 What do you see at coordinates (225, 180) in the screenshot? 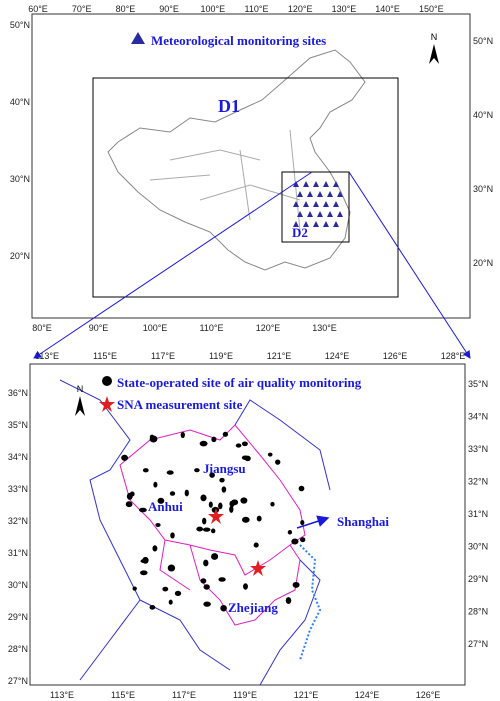
I see `province-lines` at bounding box center [225, 180].